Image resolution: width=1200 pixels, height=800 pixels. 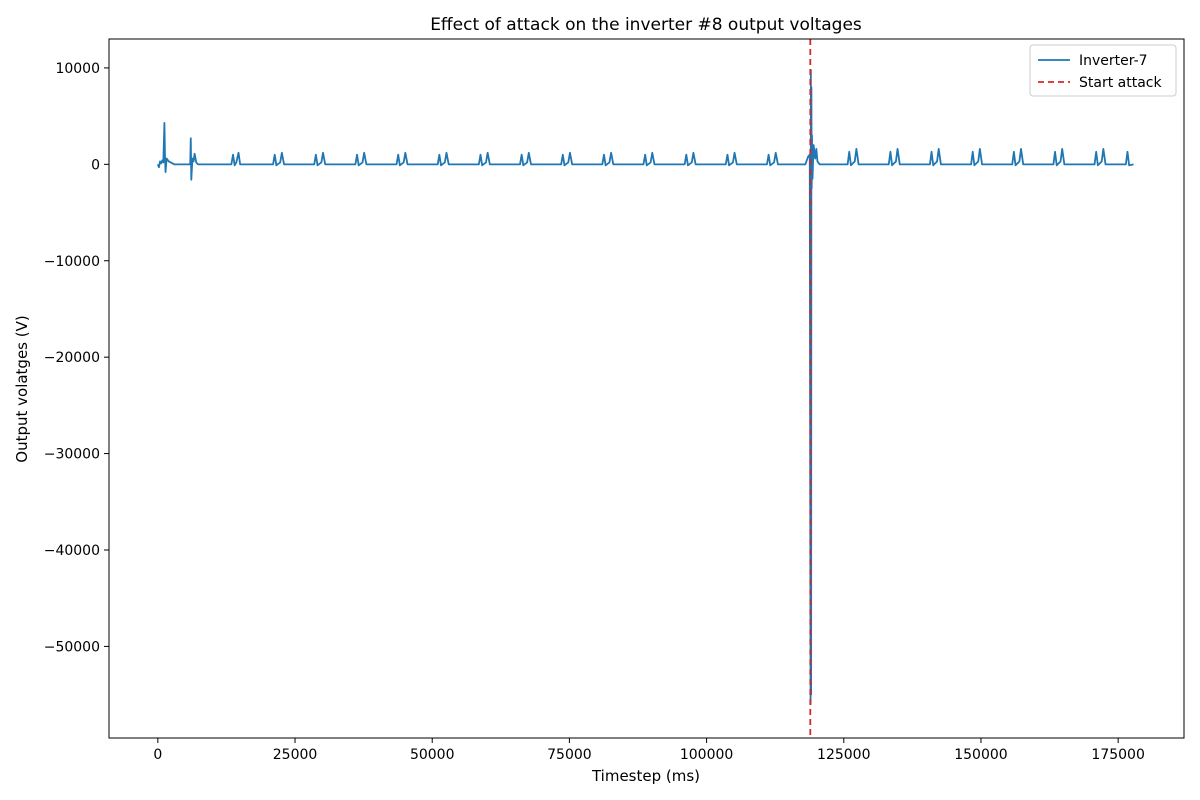 I want to click on x-tick-label: 175000, so click(x=1117, y=755).